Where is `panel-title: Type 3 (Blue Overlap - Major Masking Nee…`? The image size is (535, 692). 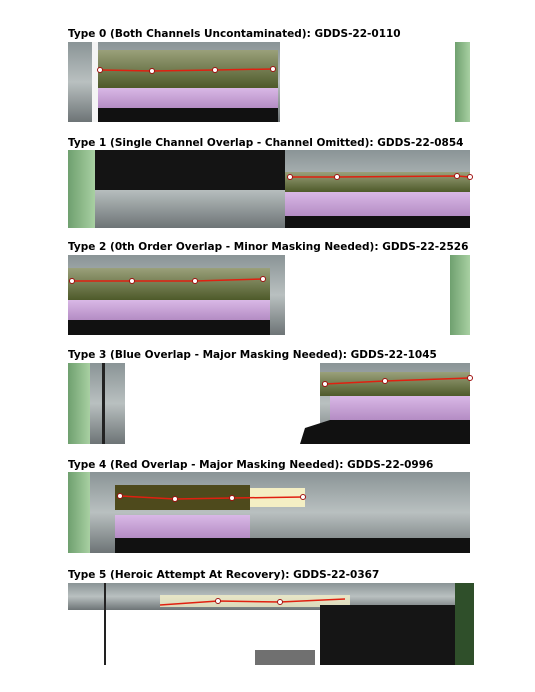
panel-title: Type 3 (Blue Overlap - Major Masking Nee… is located at coordinates (252, 355).